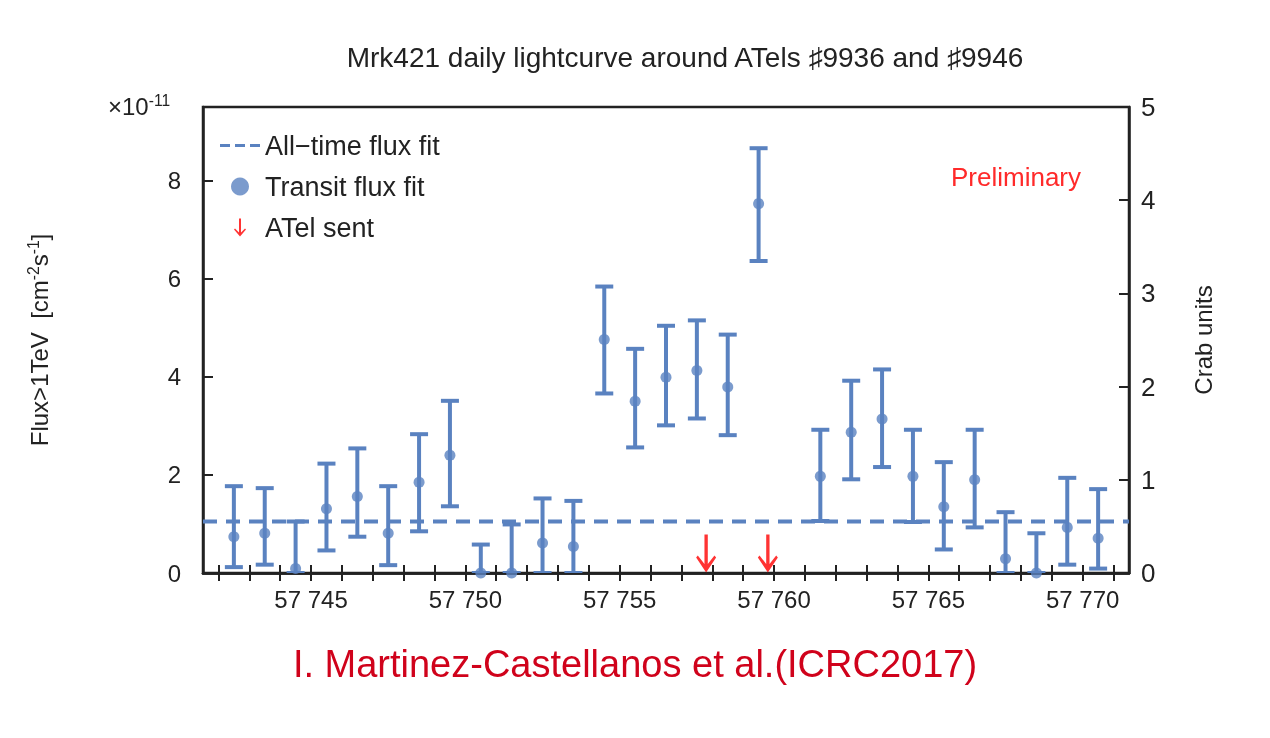 Image resolution: width=1270 pixels, height=738 pixels. I want to click on x-tick-label: 57 770, so click(1083, 599).